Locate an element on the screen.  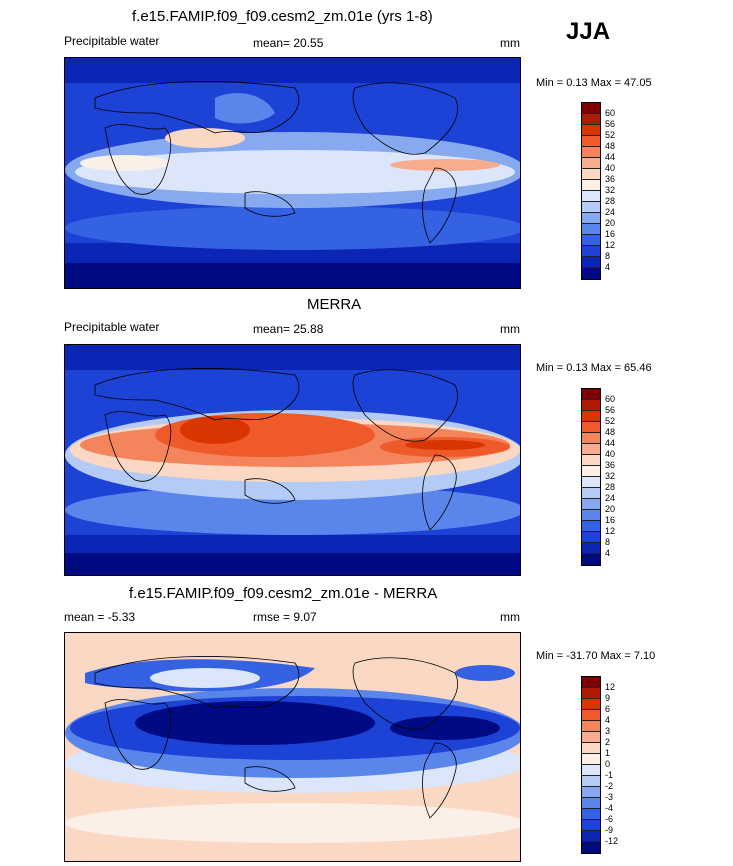
colorbar-tick-label: 36 is located at coordinates (610, 465).